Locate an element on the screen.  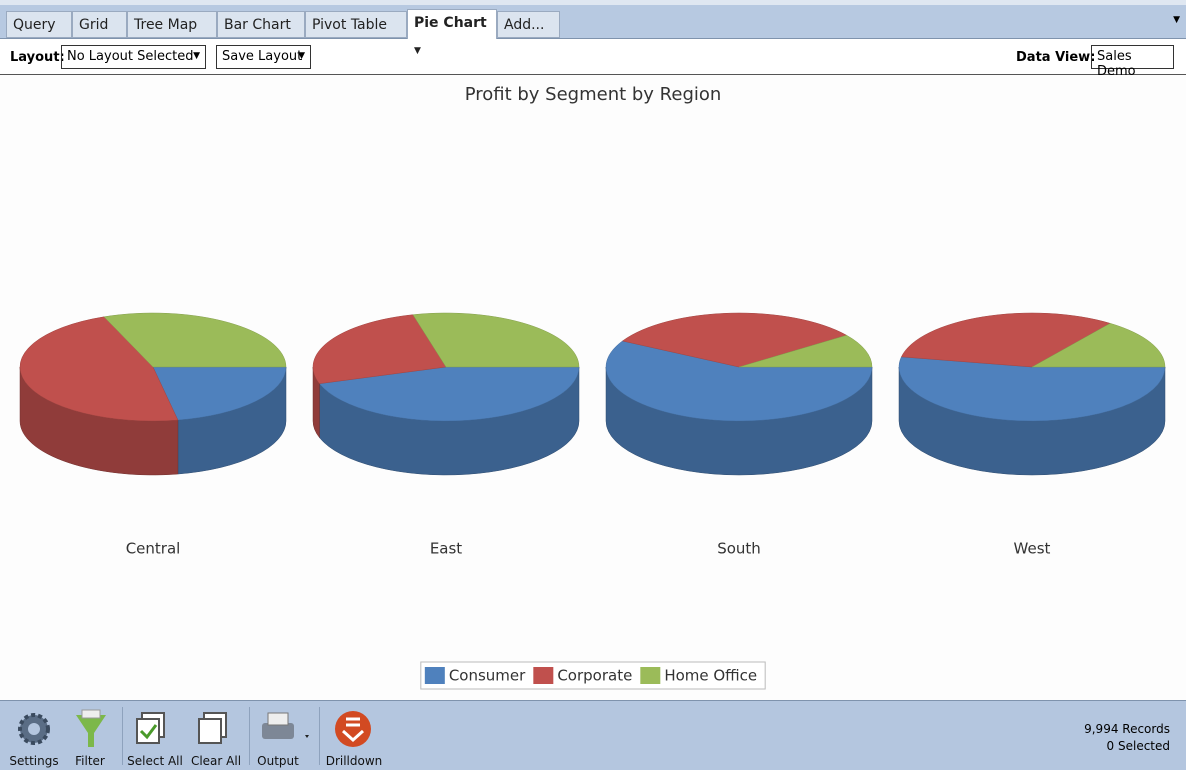
legend-label: Consumer is located at coordinates (487, 676).